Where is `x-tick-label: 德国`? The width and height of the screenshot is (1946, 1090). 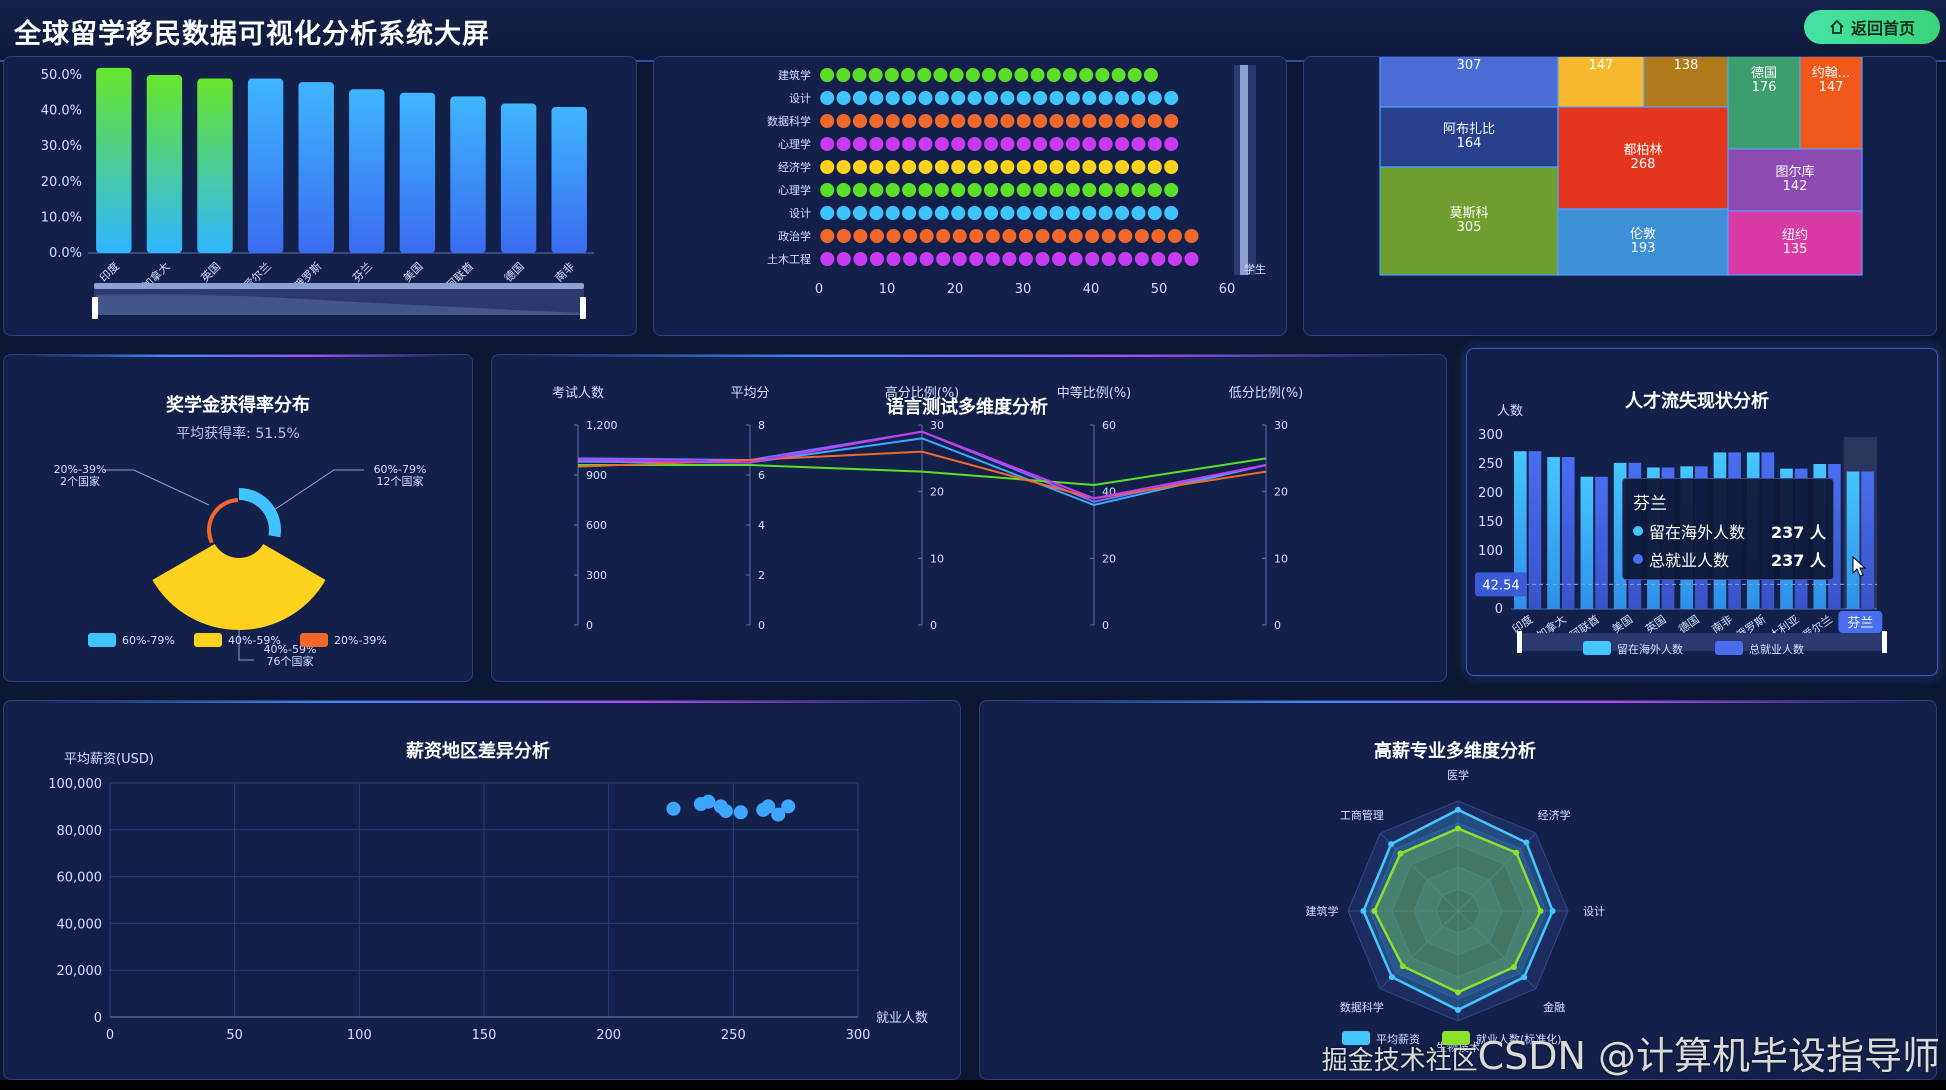
x-tick-label: 德国 is located at coordinates (513, 271).